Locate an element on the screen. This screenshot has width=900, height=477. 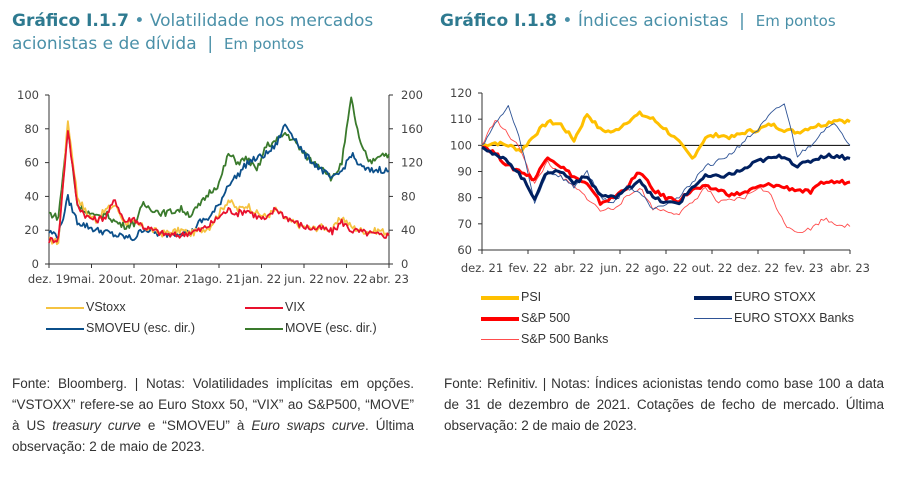
series-line-psi is located at coordinates (666, 135).